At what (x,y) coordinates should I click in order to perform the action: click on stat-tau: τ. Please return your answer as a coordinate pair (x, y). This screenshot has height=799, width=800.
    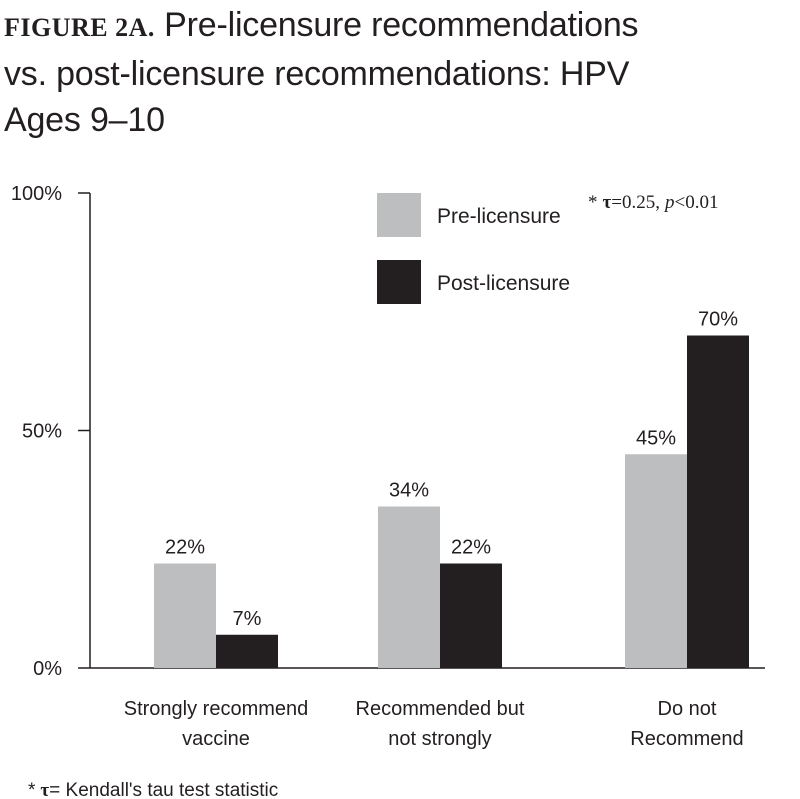
    Looking at the image, I should click on (607, 202).